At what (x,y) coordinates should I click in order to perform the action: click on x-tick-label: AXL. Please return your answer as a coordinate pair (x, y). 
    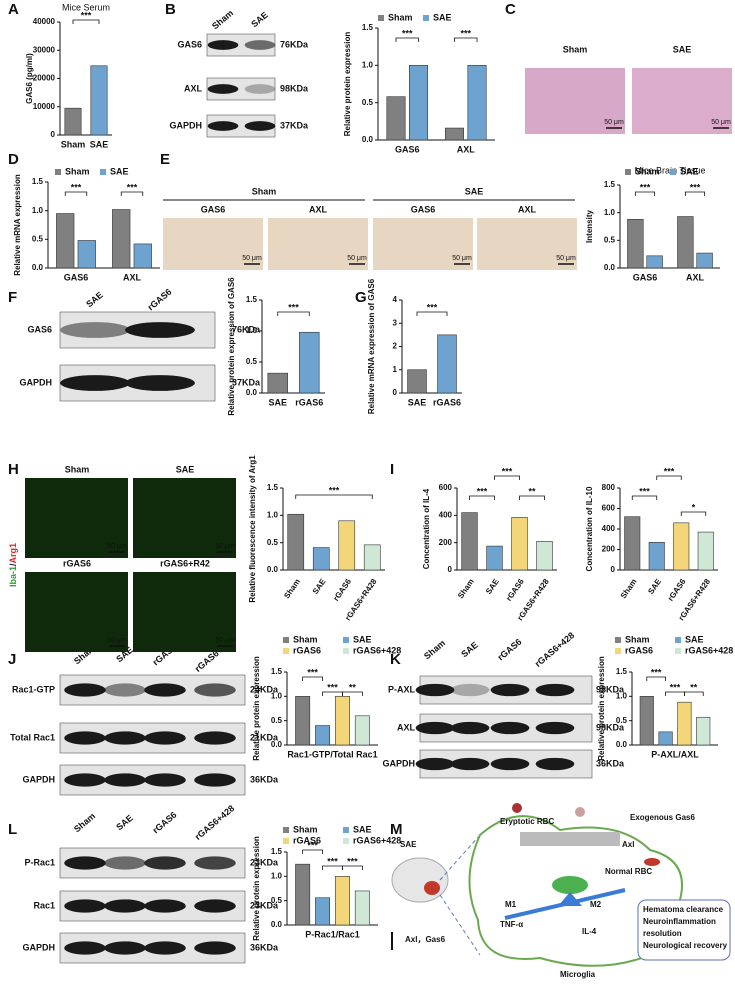
    Looking at the image, I should click on (466, 149).